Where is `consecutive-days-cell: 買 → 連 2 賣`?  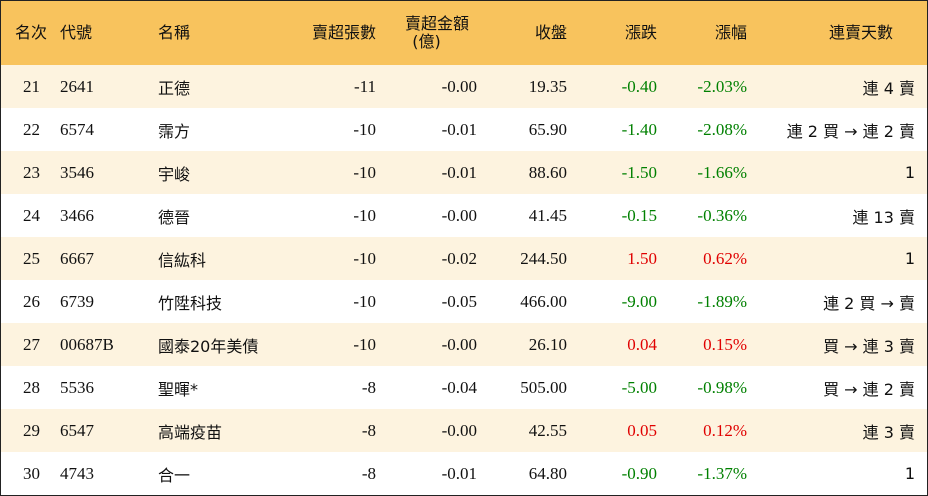
consecutive-days-cell: 買 → 連 2 賣 is located at coordinates (869, 389).